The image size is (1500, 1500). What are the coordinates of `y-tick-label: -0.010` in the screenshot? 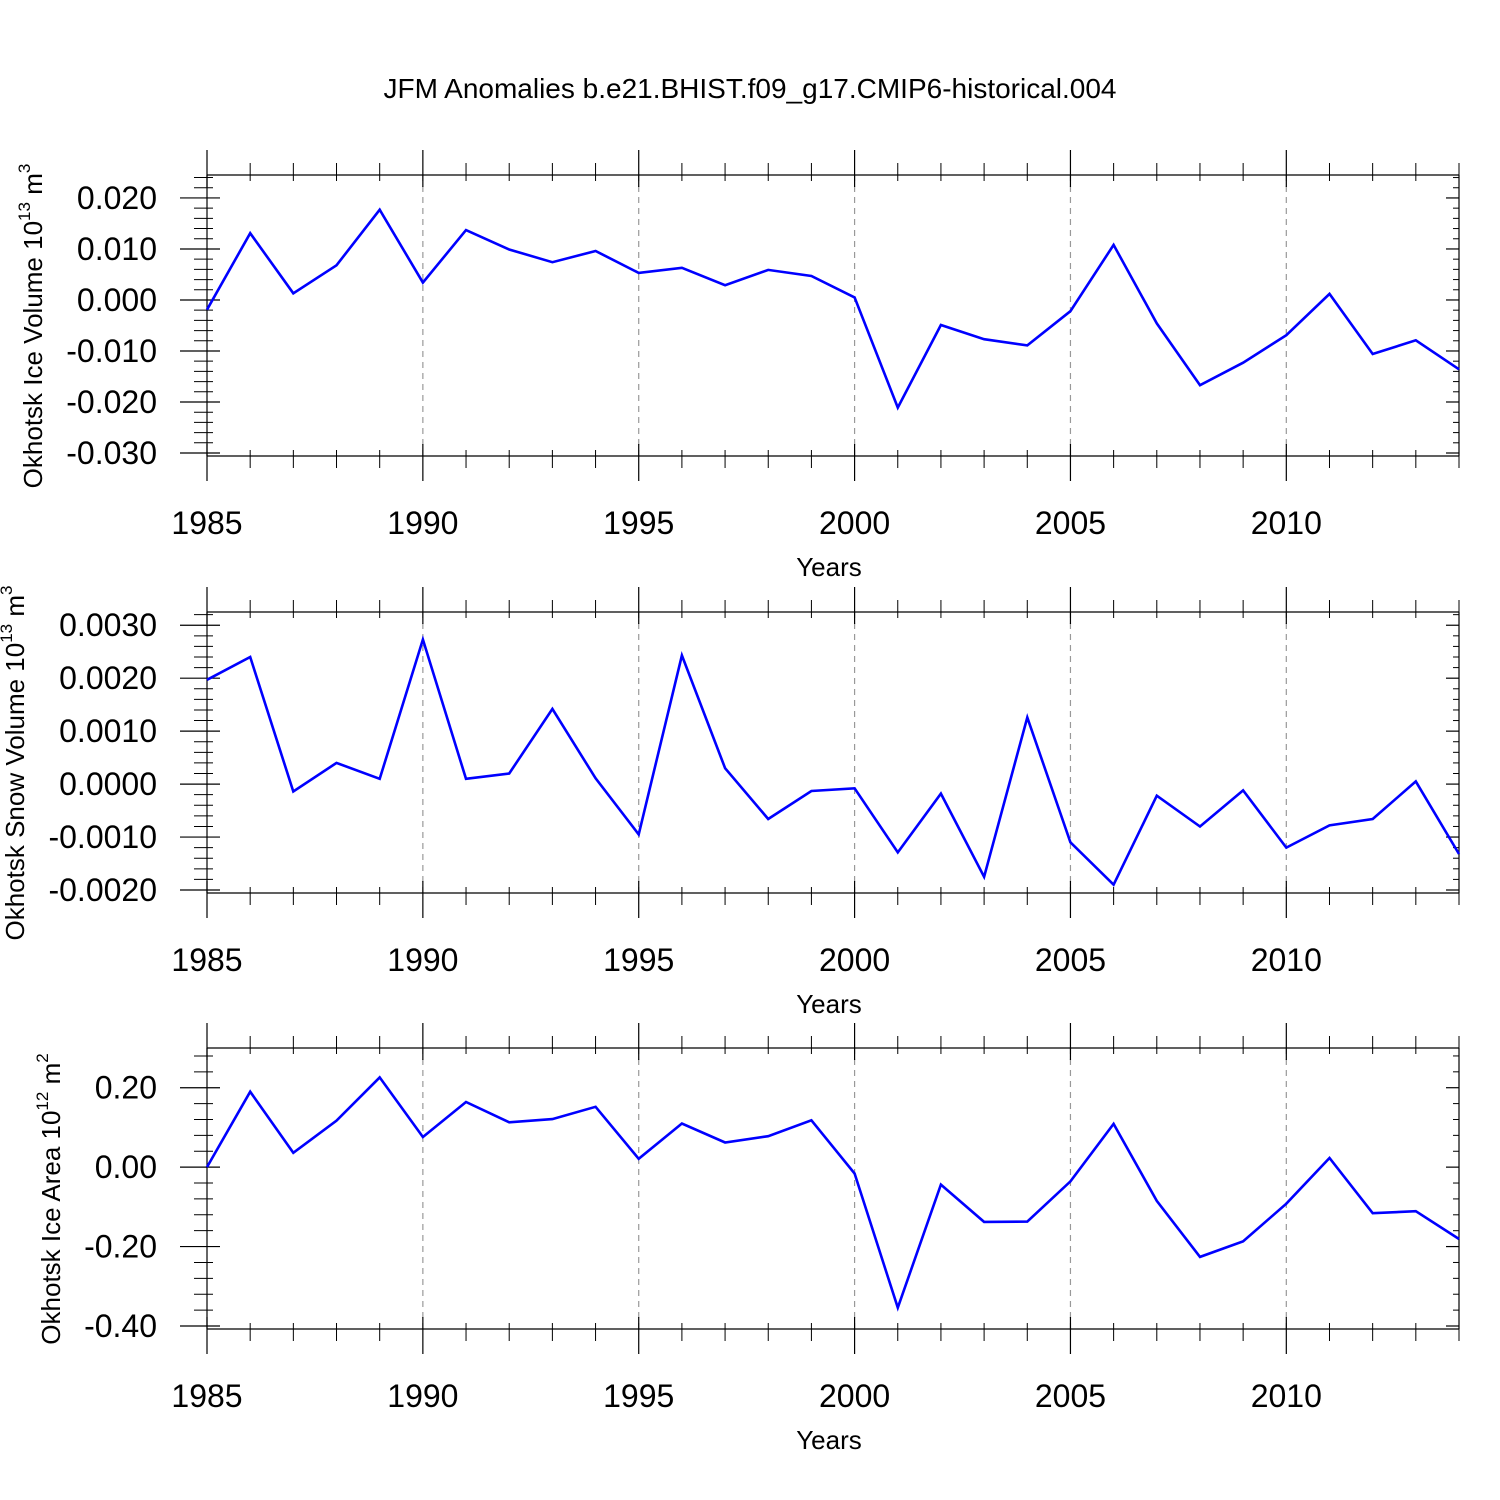 It's located at (111, 351).